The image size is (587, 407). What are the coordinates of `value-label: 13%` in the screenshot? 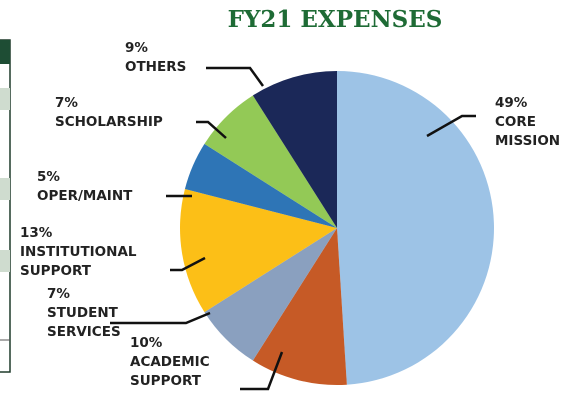 It's located at (36, 233).